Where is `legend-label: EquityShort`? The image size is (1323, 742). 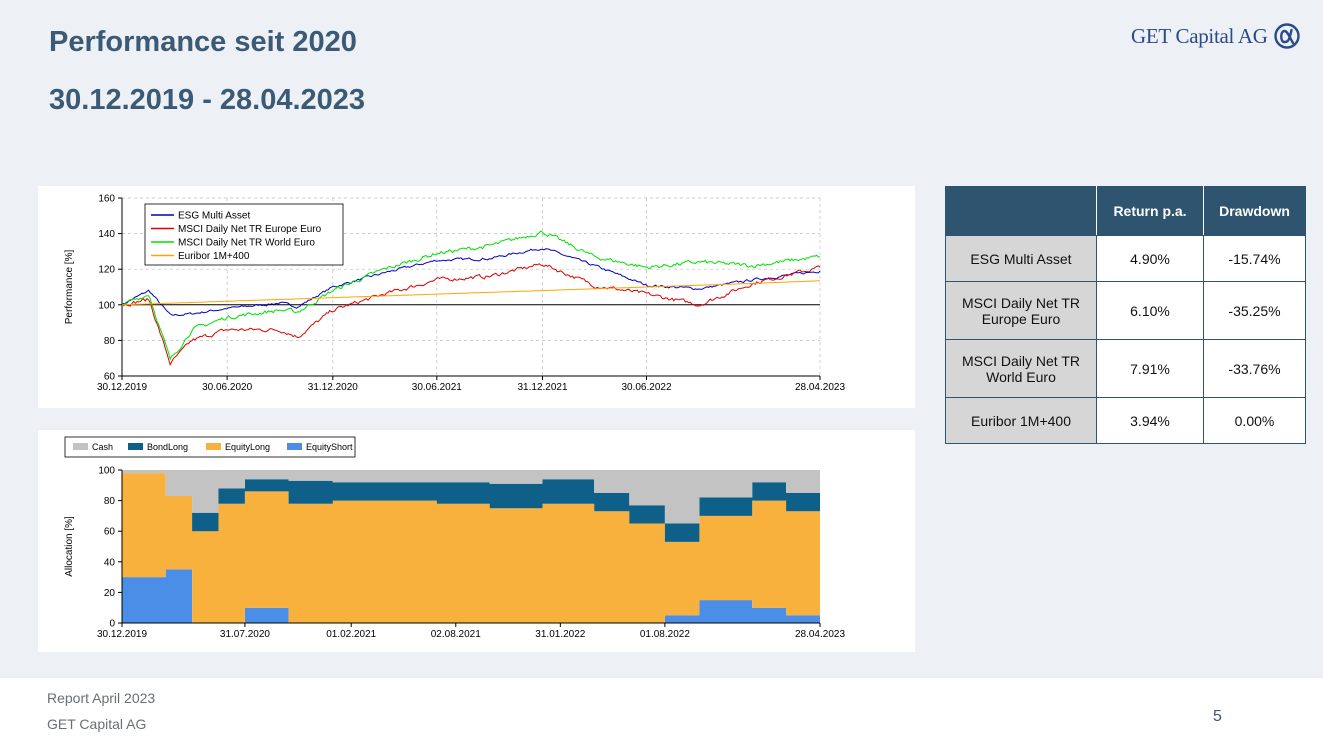 legend-label: EquityShort is located at coordinates (329, 447).